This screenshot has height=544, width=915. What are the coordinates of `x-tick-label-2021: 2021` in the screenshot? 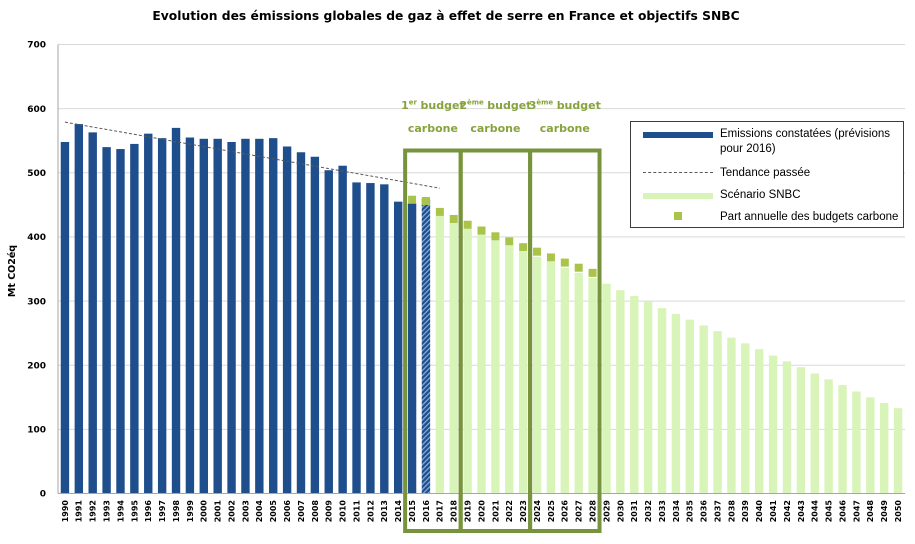 It's located at (495, 511).